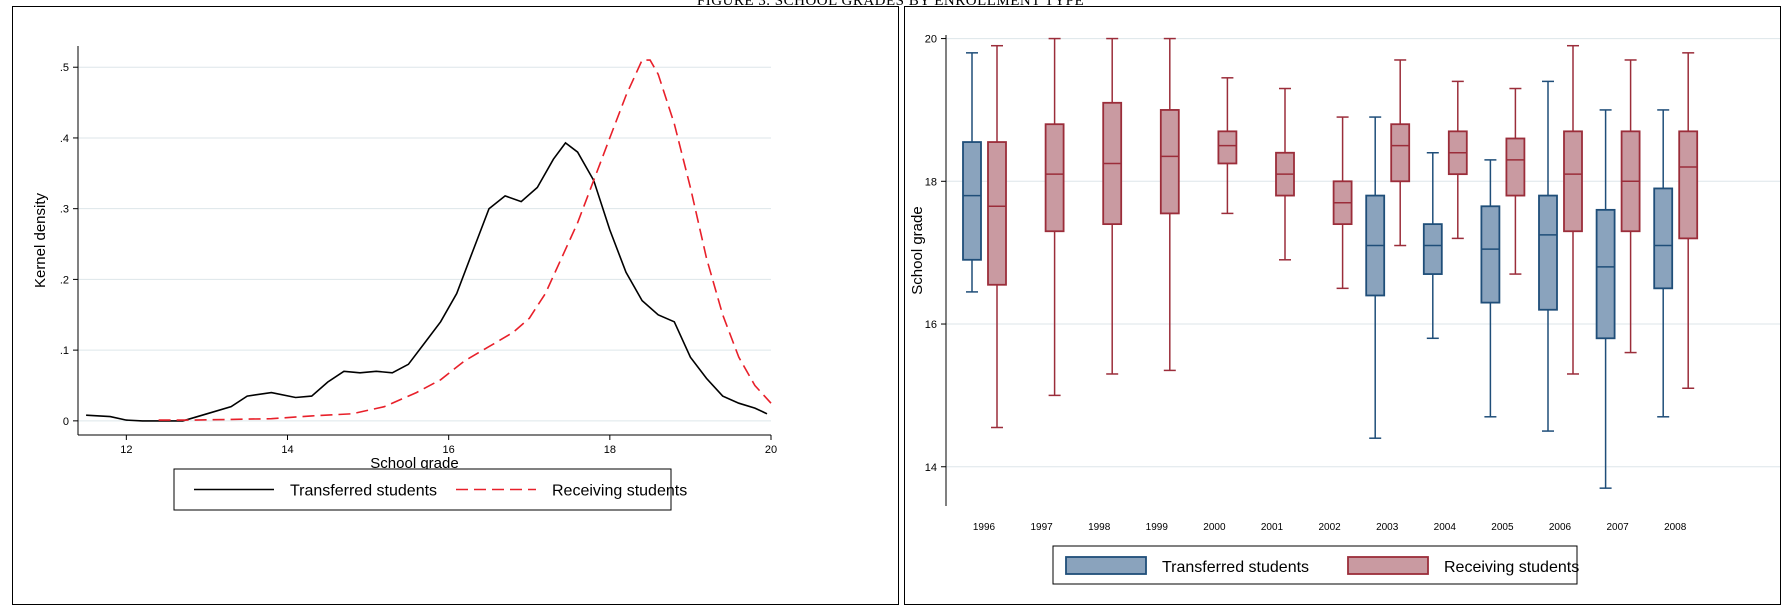  What do you see at coordinates (931, 40) in the screenshot?
I see `y-tick-label: 20` at bounding box center [931, 40].